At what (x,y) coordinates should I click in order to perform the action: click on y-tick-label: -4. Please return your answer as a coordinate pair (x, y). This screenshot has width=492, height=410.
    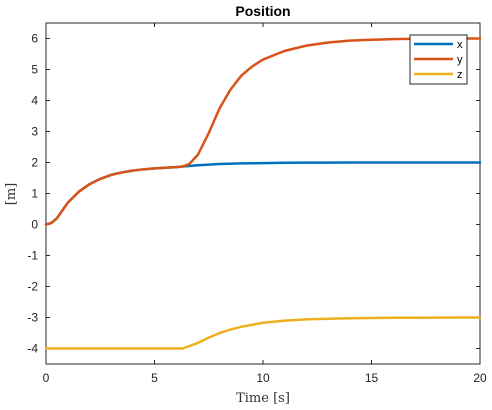
    Looking at the image, I should click on (32, 349).